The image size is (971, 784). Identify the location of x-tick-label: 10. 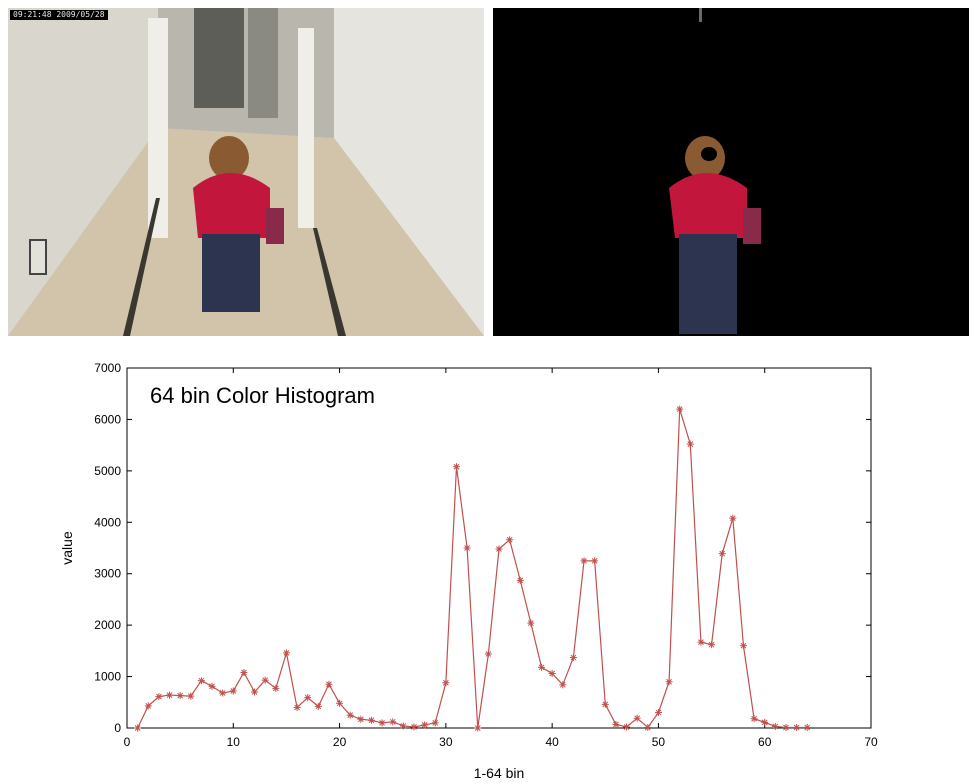
(234, 742).